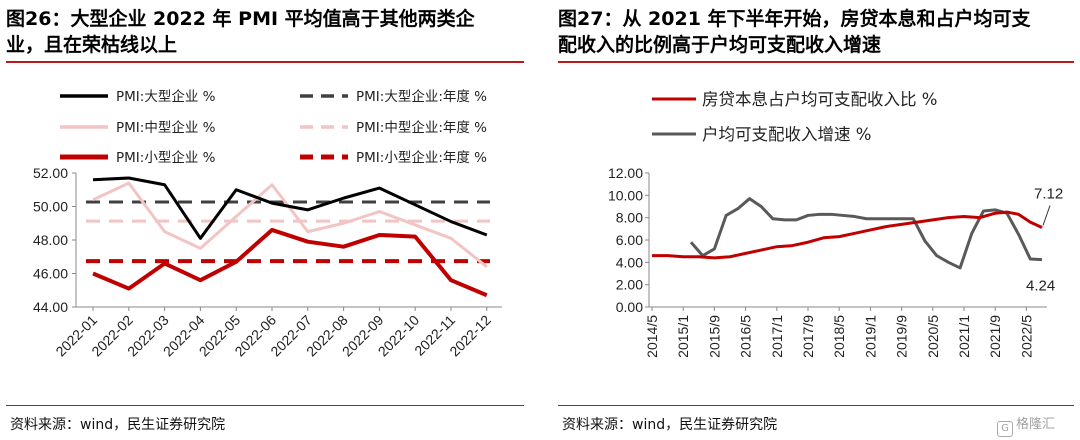  I want to click on right-annotation-latest-ratio: 7.12, so click(1048, 193).